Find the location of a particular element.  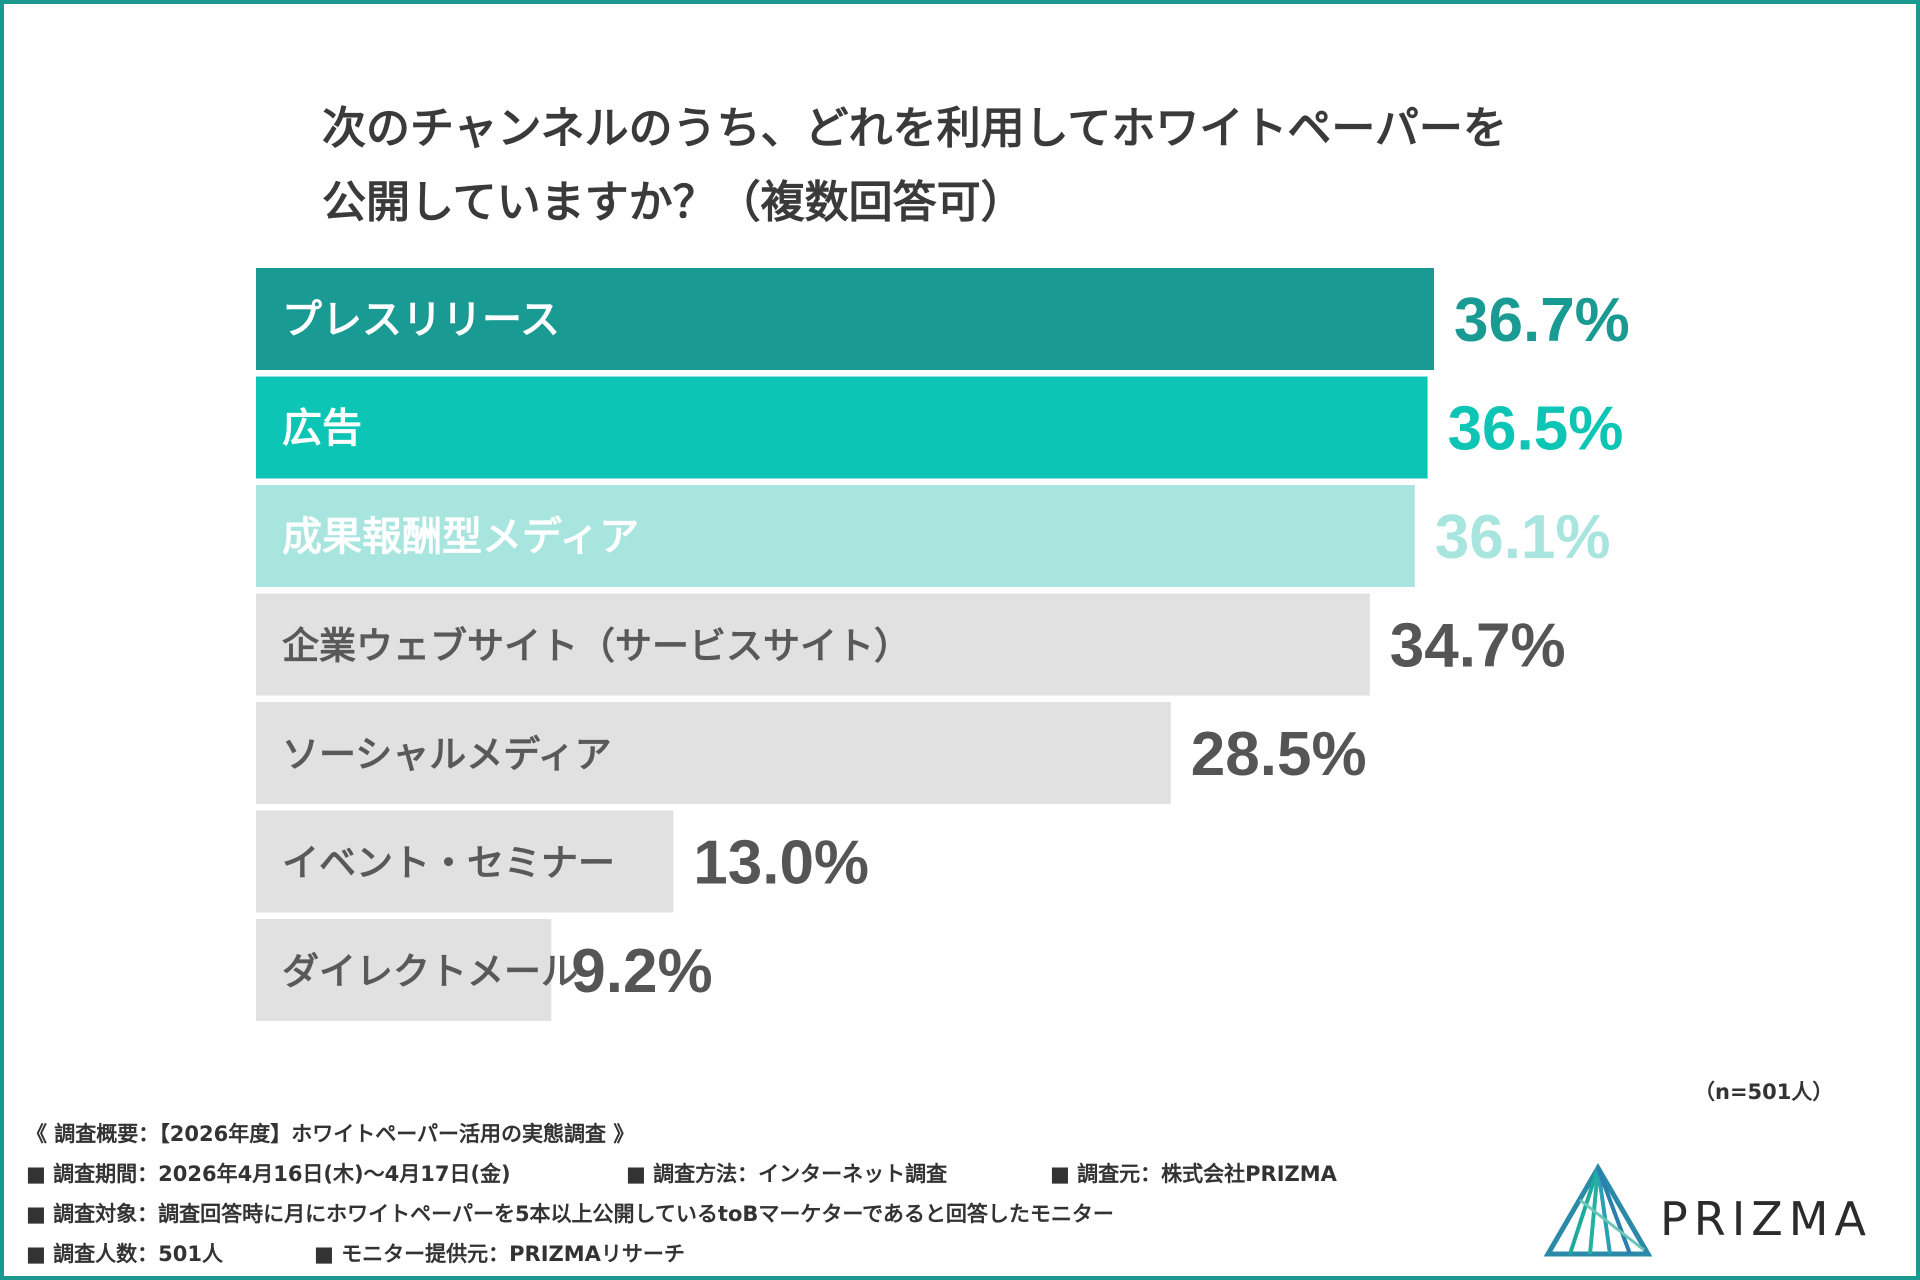

value-label-7: 9.2% is located at coordinates (641, 971).